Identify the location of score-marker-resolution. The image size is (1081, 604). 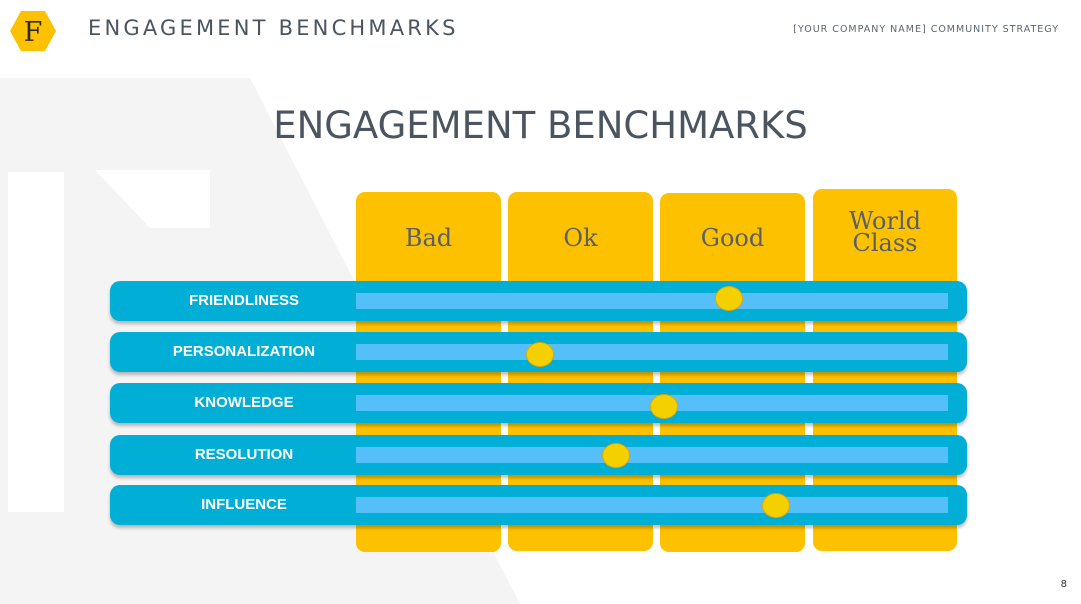
(616, 455).